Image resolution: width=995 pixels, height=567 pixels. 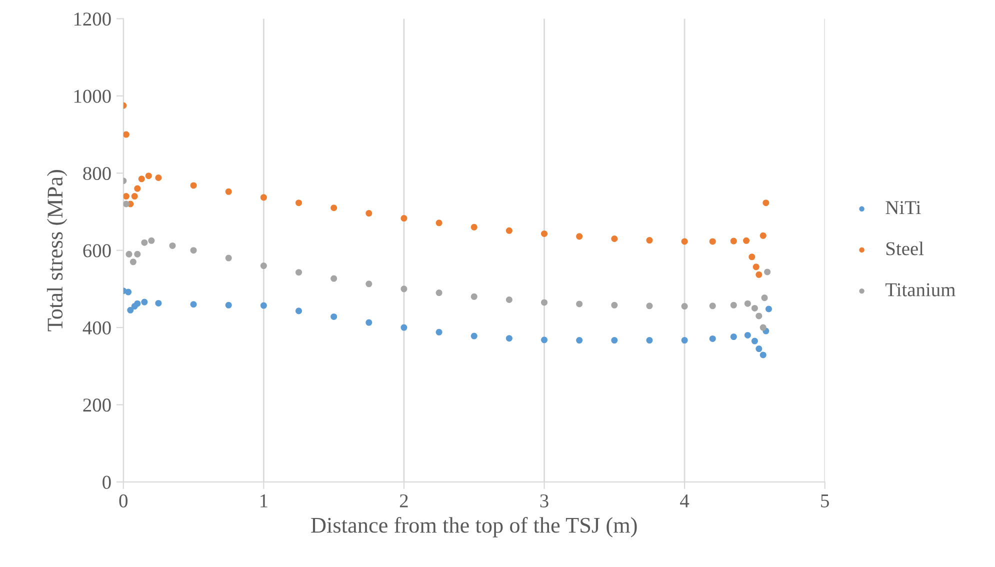 What do you see at coordinates (905, 249) in the screenshot?
I see `legend-label: Steel` at bounding box center [905, 249].